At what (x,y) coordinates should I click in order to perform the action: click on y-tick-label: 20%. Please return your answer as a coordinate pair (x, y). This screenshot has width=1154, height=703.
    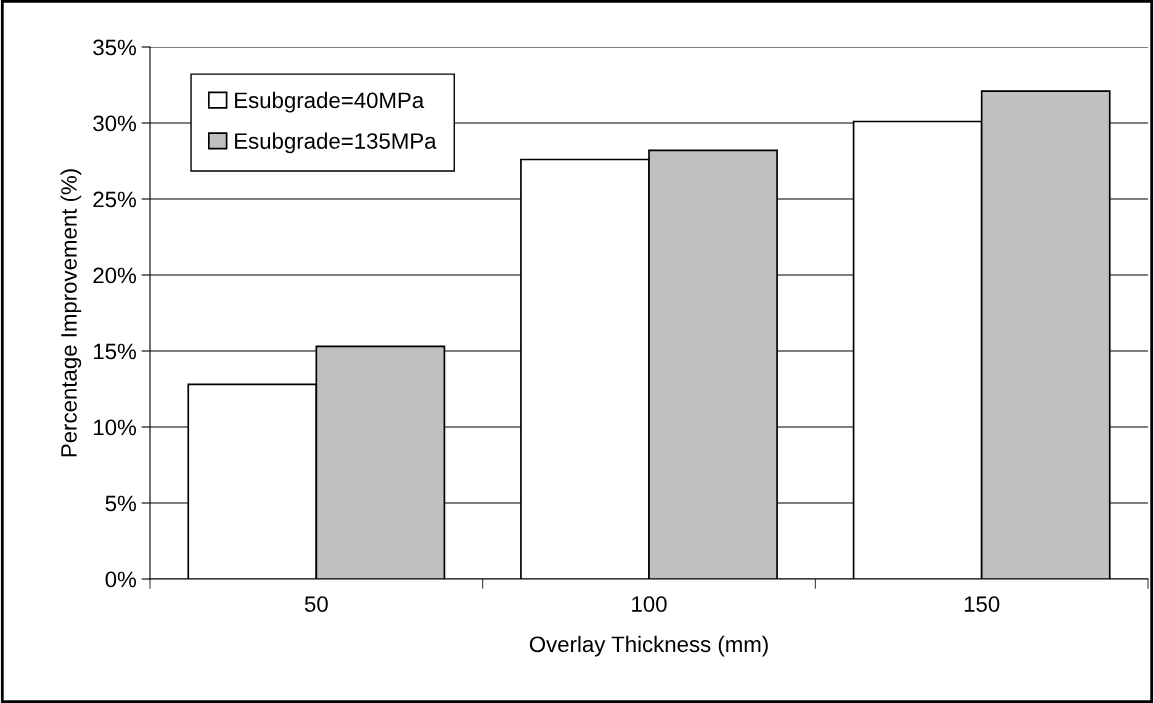
    Looking at the image, I should click on (115, 275).